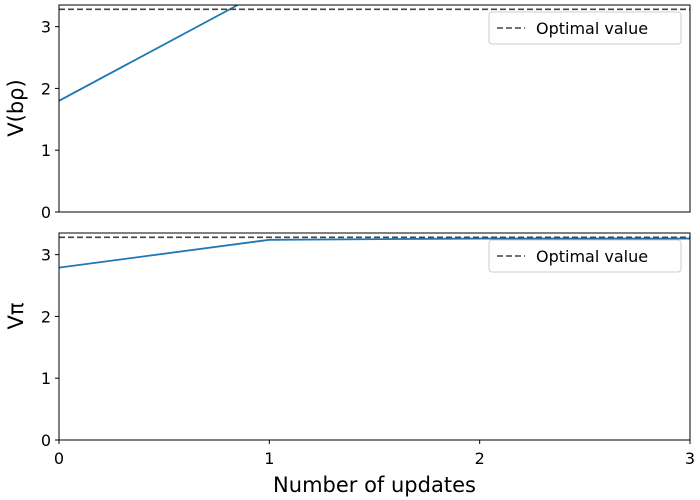 The image size is (700, 500). Describe the element at coordinates (16, 107) in the screenshot. I see `y-axis-label: V(bρ)` at that location.